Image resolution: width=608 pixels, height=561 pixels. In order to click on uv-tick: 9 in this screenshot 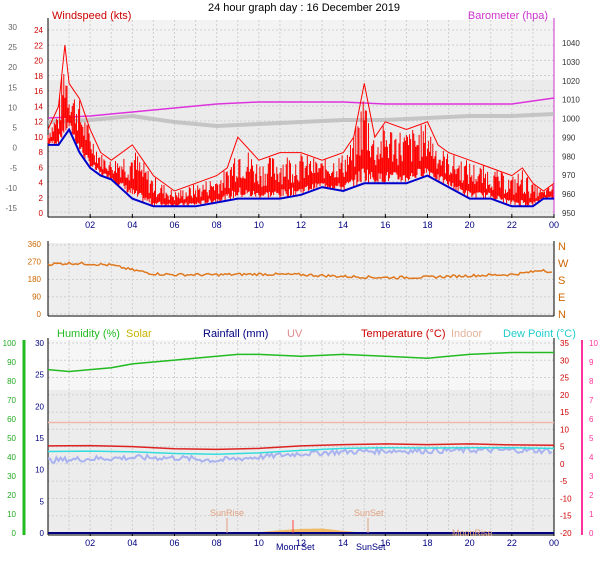, I will do `click(591, 362)`.